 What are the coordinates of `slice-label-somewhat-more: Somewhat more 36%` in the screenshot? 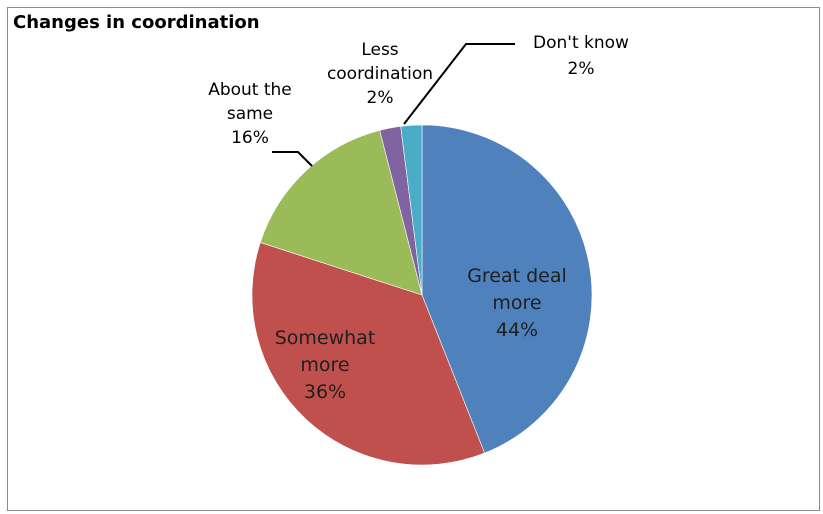 It's located at (325, 365).